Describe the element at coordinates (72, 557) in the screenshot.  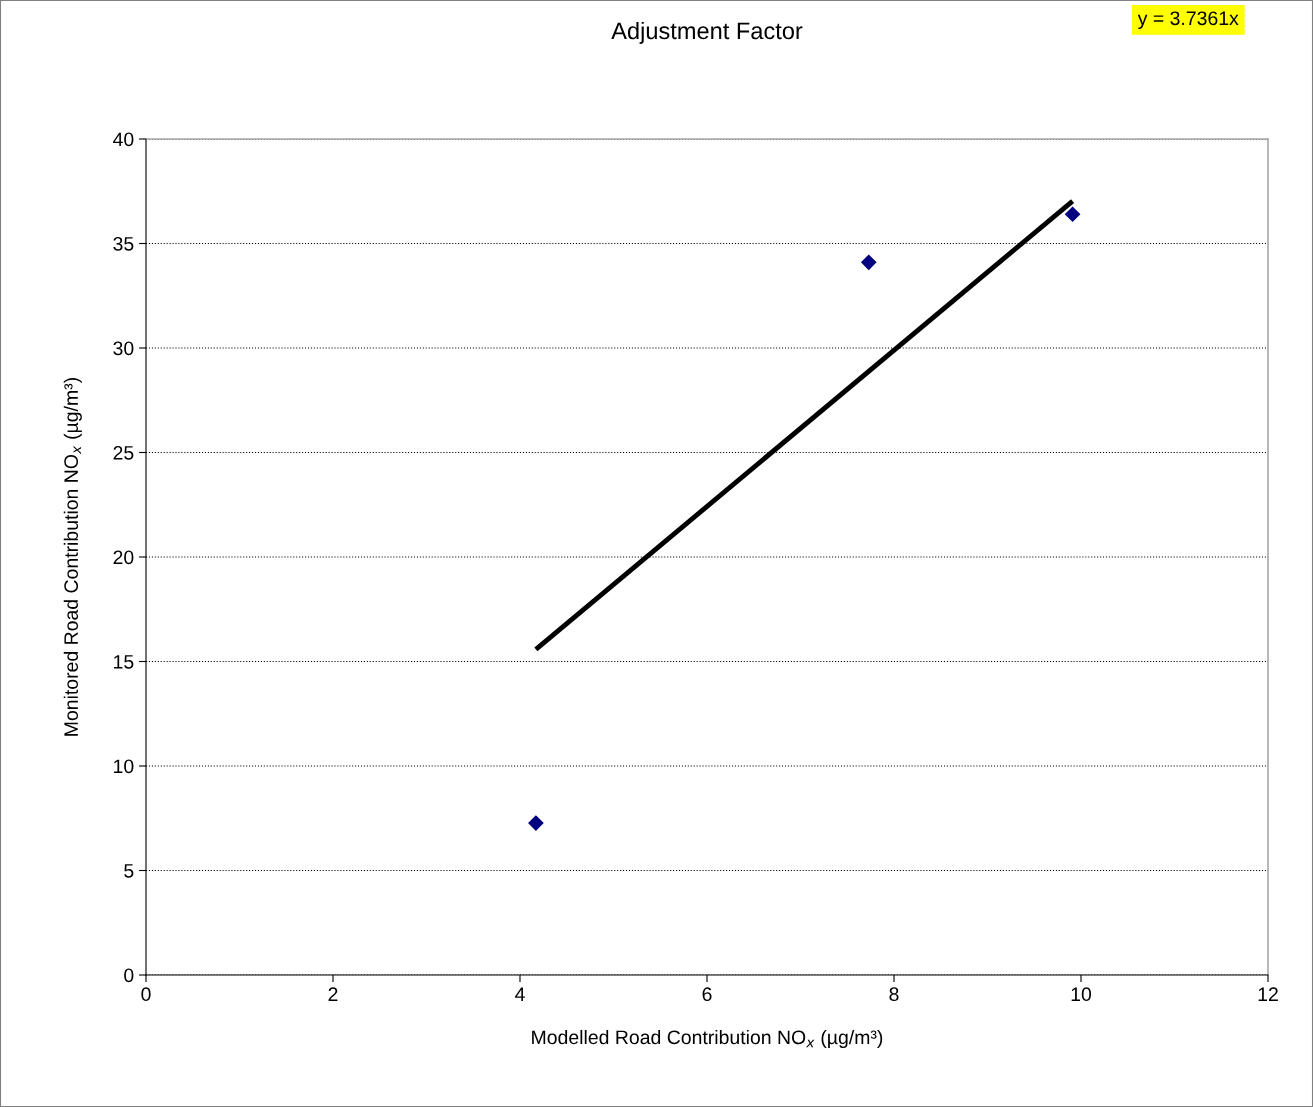
I see `y-axis-title: Monitored Road Contribution NO$_{x}$ (µg/m³)` at that location.